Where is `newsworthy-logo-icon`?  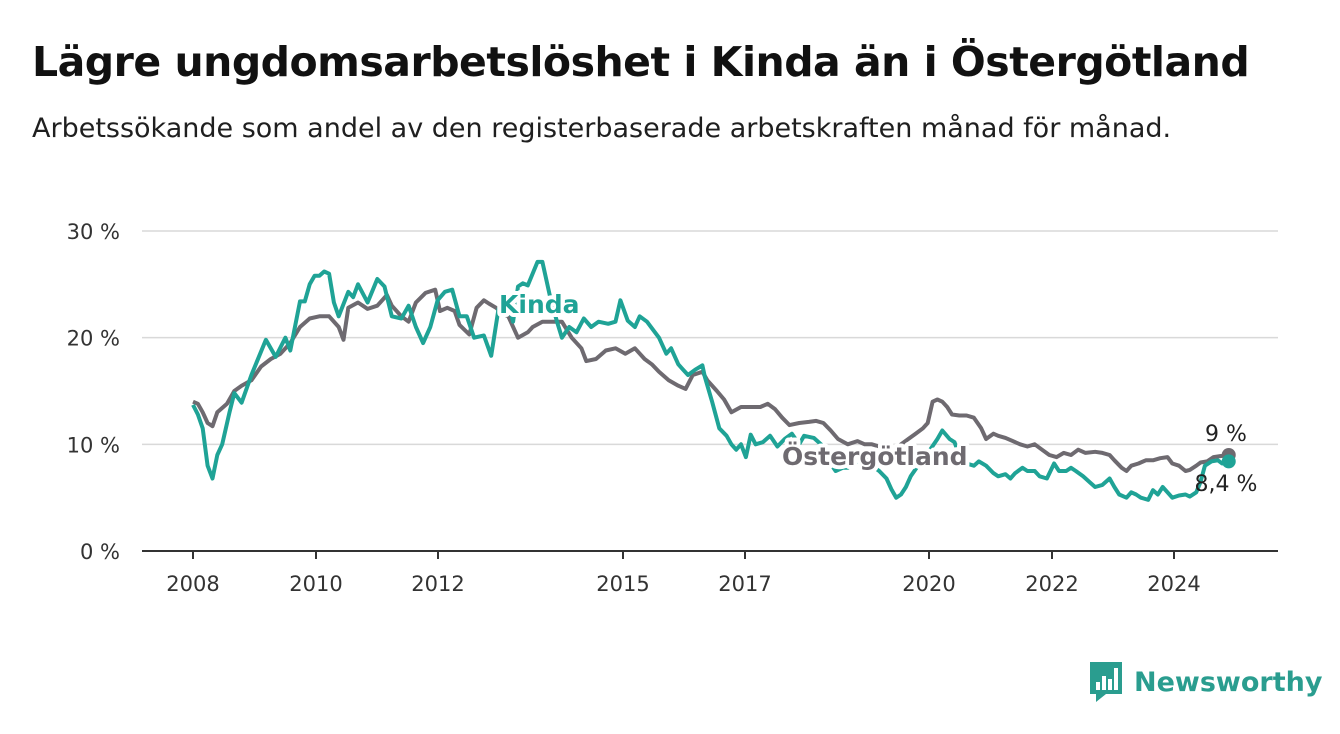
newsworthy-logo-icon is located at coordinates (1106, 682).